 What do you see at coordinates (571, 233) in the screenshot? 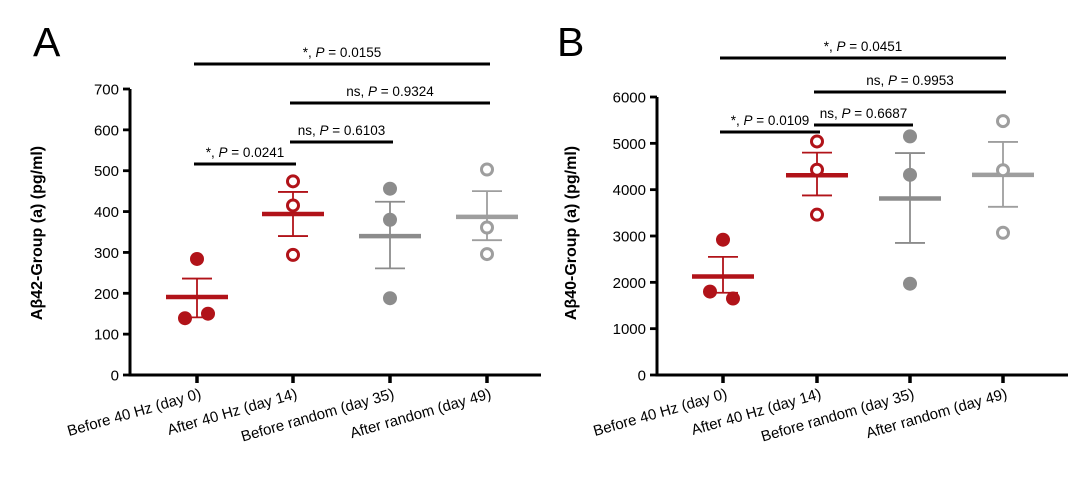
I see `panel-b-y-axis-label: Aβ40-Group (a) (pg/ml)` at bounding box center [571, 233].